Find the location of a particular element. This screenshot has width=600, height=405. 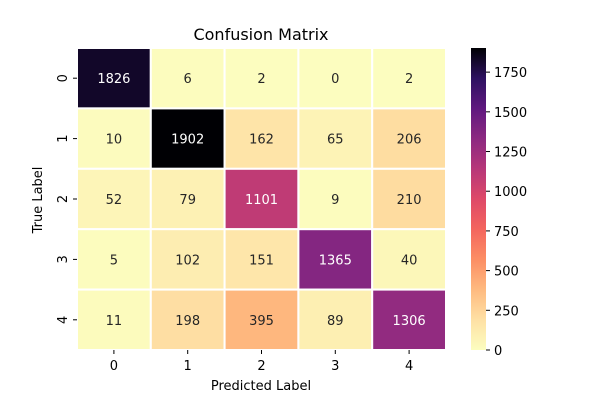

y-tick-label: 2 is located at coordinates (63, 199).